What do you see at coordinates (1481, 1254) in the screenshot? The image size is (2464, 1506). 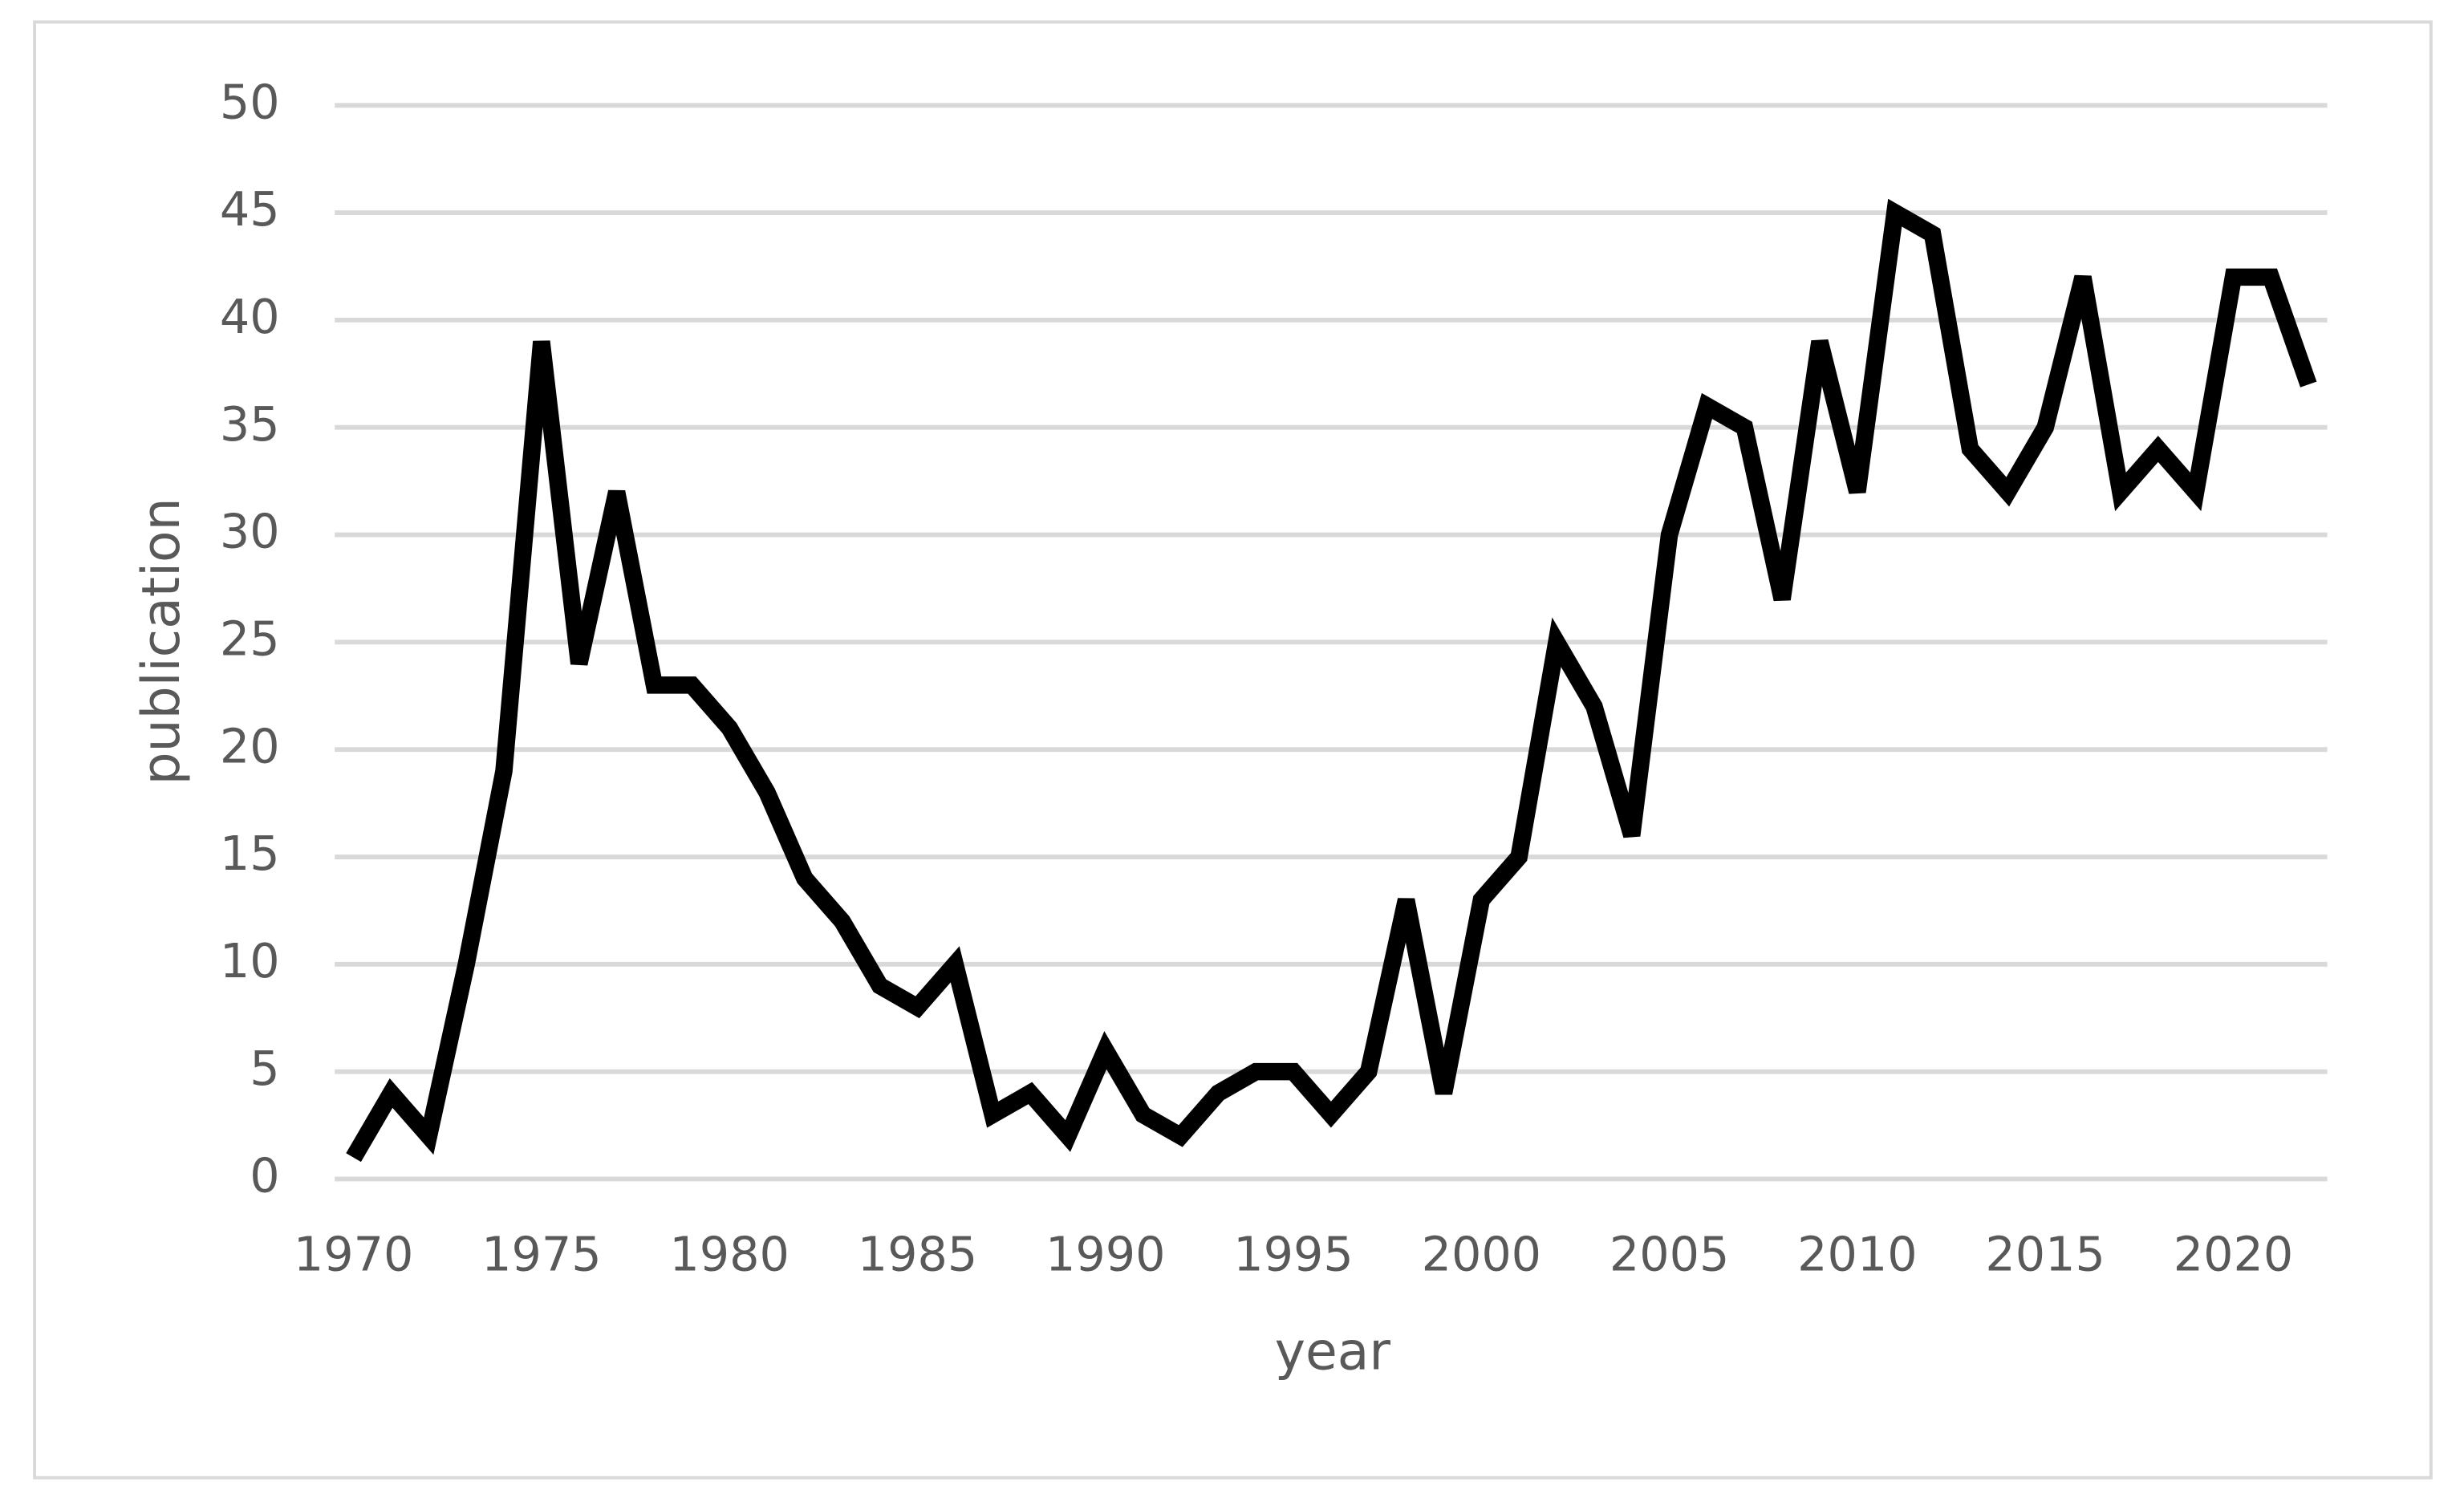 I see `x-tick-label: 2000` at bounding box center [1481, 1254].